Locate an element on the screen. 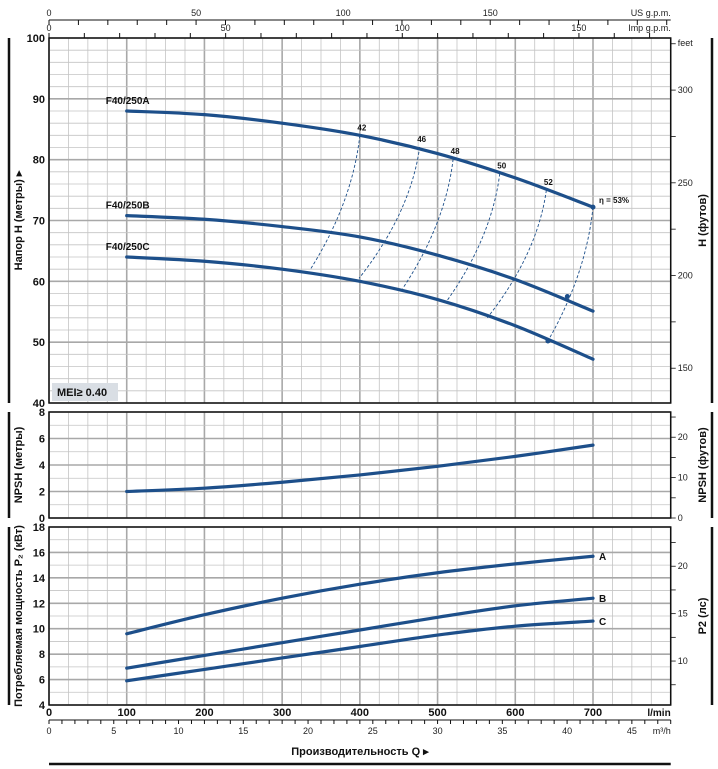 The width and height of the screenshot is (718, 769). curve-label: B is located at coordinates (602, 599).